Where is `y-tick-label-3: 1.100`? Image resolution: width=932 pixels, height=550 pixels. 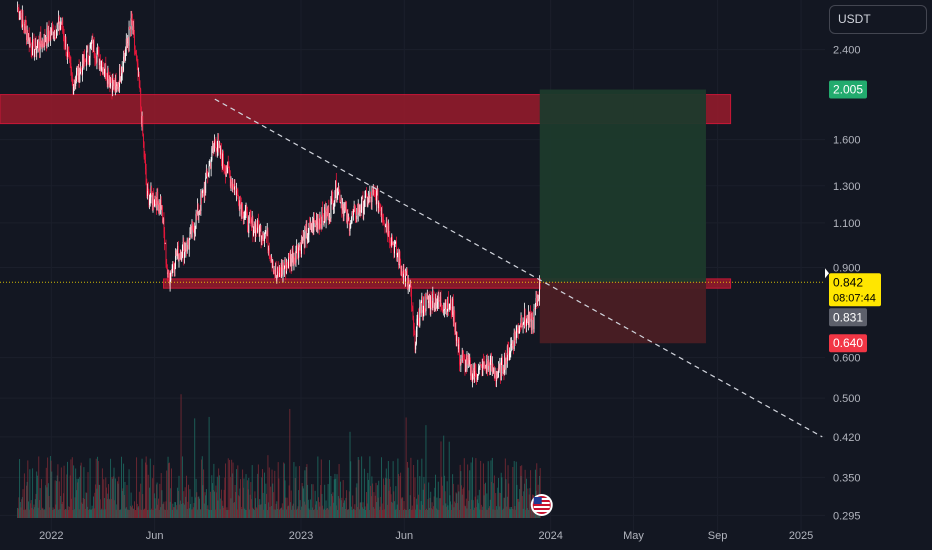 y-tick-label-3: 1.100 is located at coordinates (847, 224).